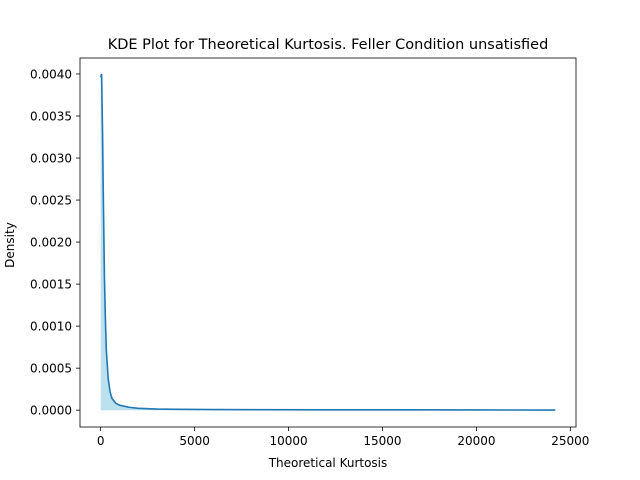 This screenshot has width=640, height=480. I want to click on y-tick-label: 0.0025, so click(51, 201).